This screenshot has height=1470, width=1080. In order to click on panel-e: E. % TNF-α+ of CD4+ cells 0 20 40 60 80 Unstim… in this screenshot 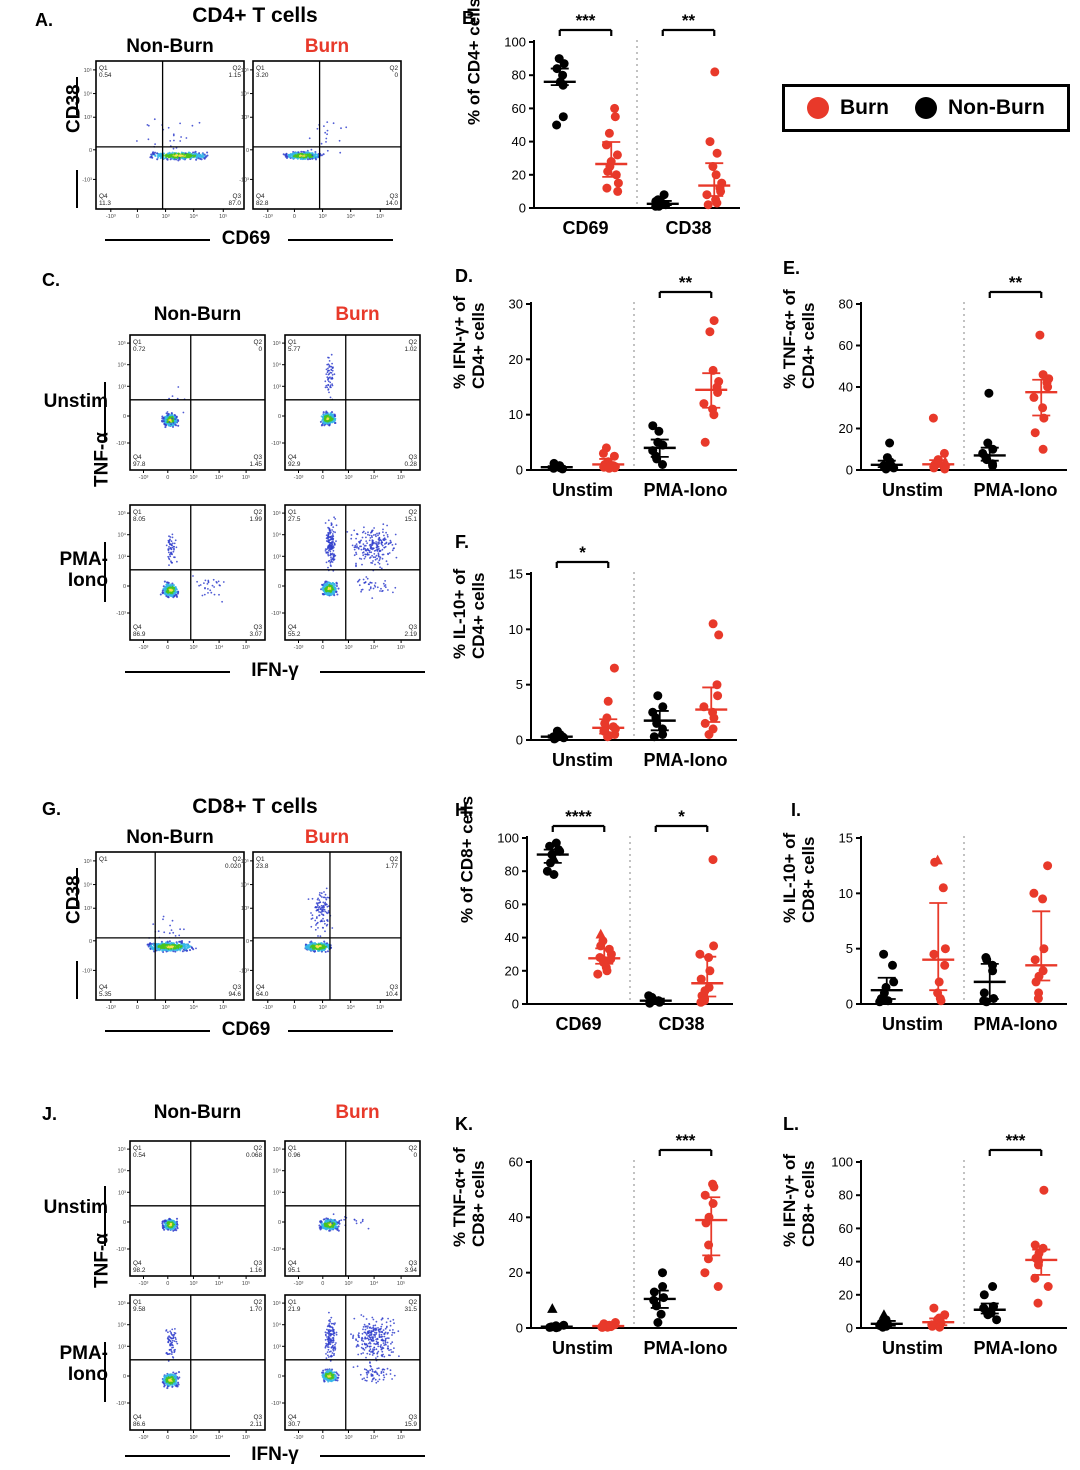, I will do `click(927, 385)`.